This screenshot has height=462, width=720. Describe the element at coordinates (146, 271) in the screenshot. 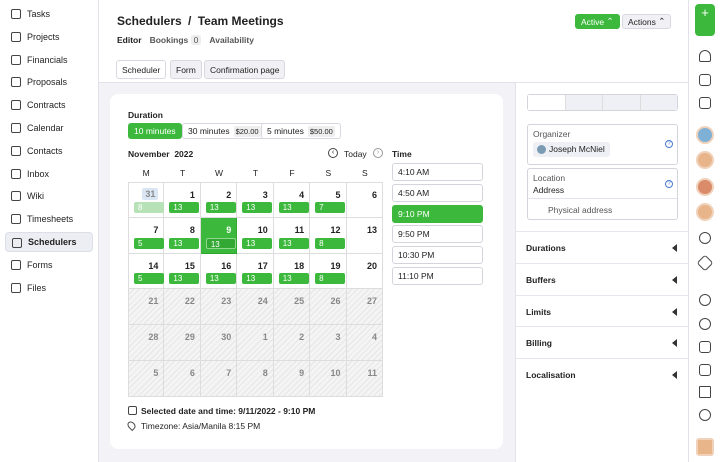

I see `day-cell: 14 5` at that location.